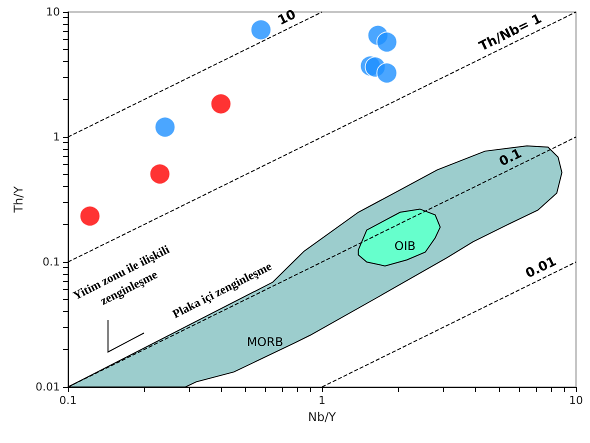 This screenshot has height=443, width=590. What do you see at coordinates (48, 387) in the screenshot?
I see `y-tick-label: 0.01` at bounding box center [48, 387].